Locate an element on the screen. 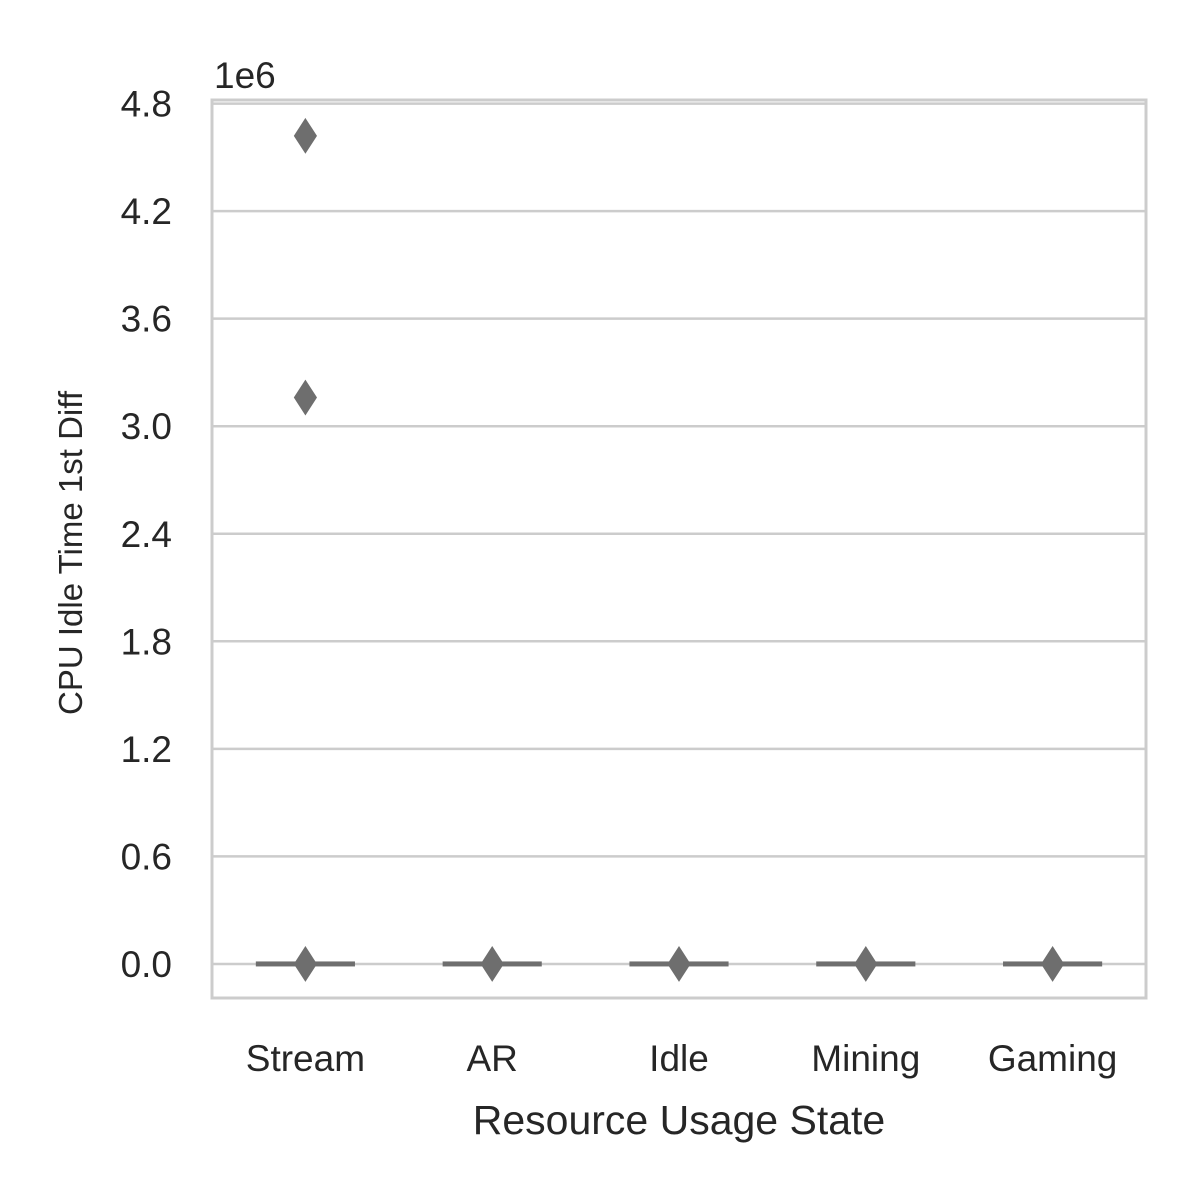  box-stream is located at coordinates (305, 549).